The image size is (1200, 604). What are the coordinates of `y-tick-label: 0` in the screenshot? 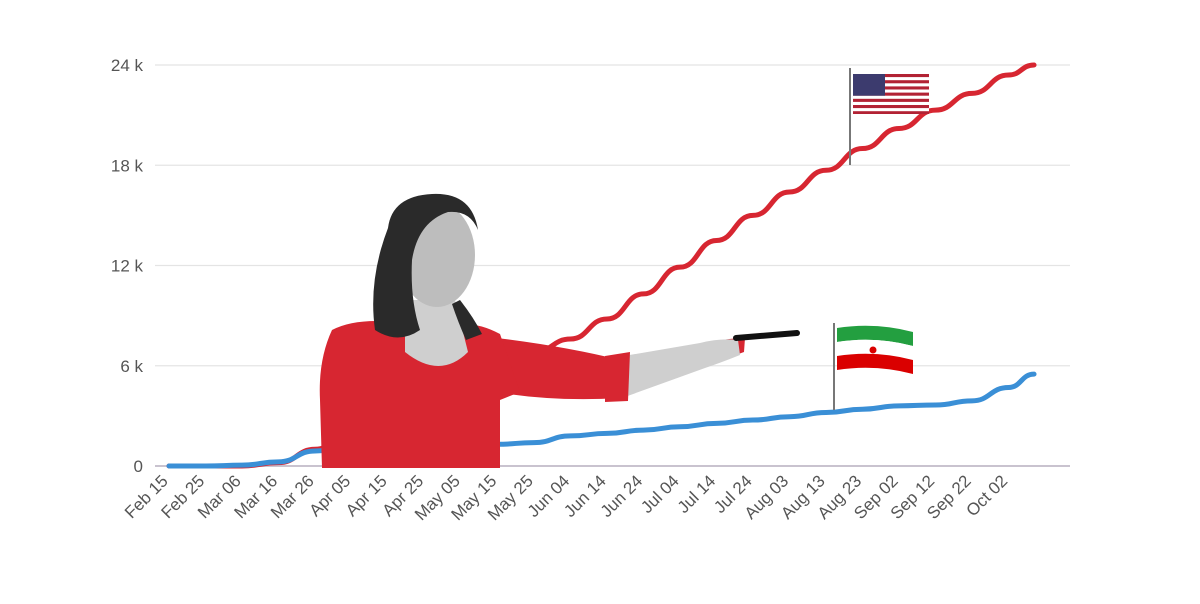 It's located at (138, 466).